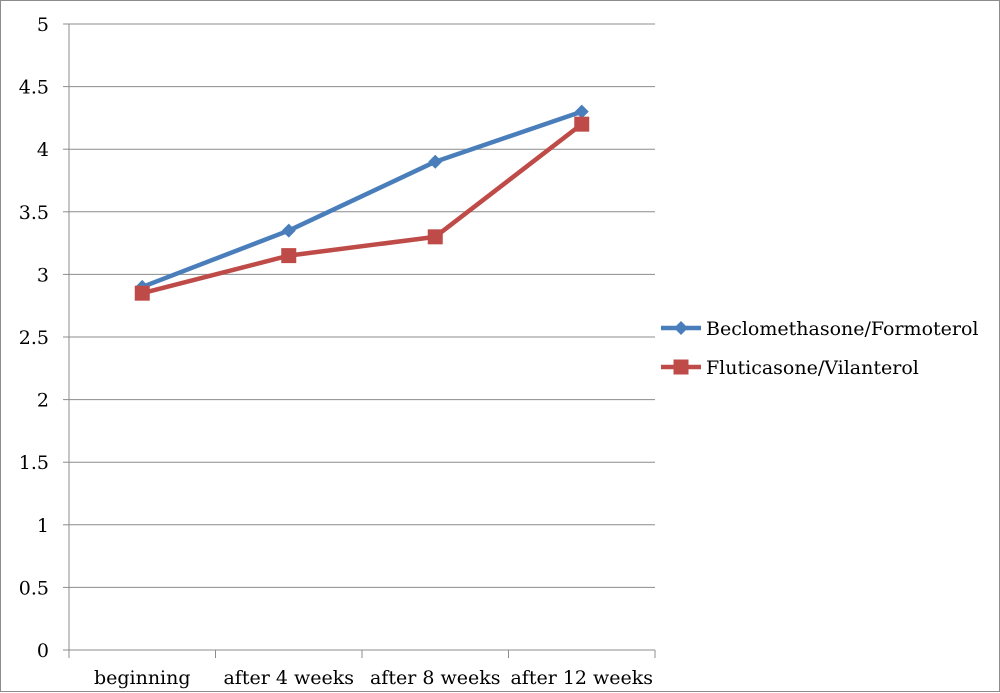 This screenshot has height=693, width=1000. Describe the element at coordinates (43, 150) in the screenshot. I see `y-tick-label: 4` at that location.